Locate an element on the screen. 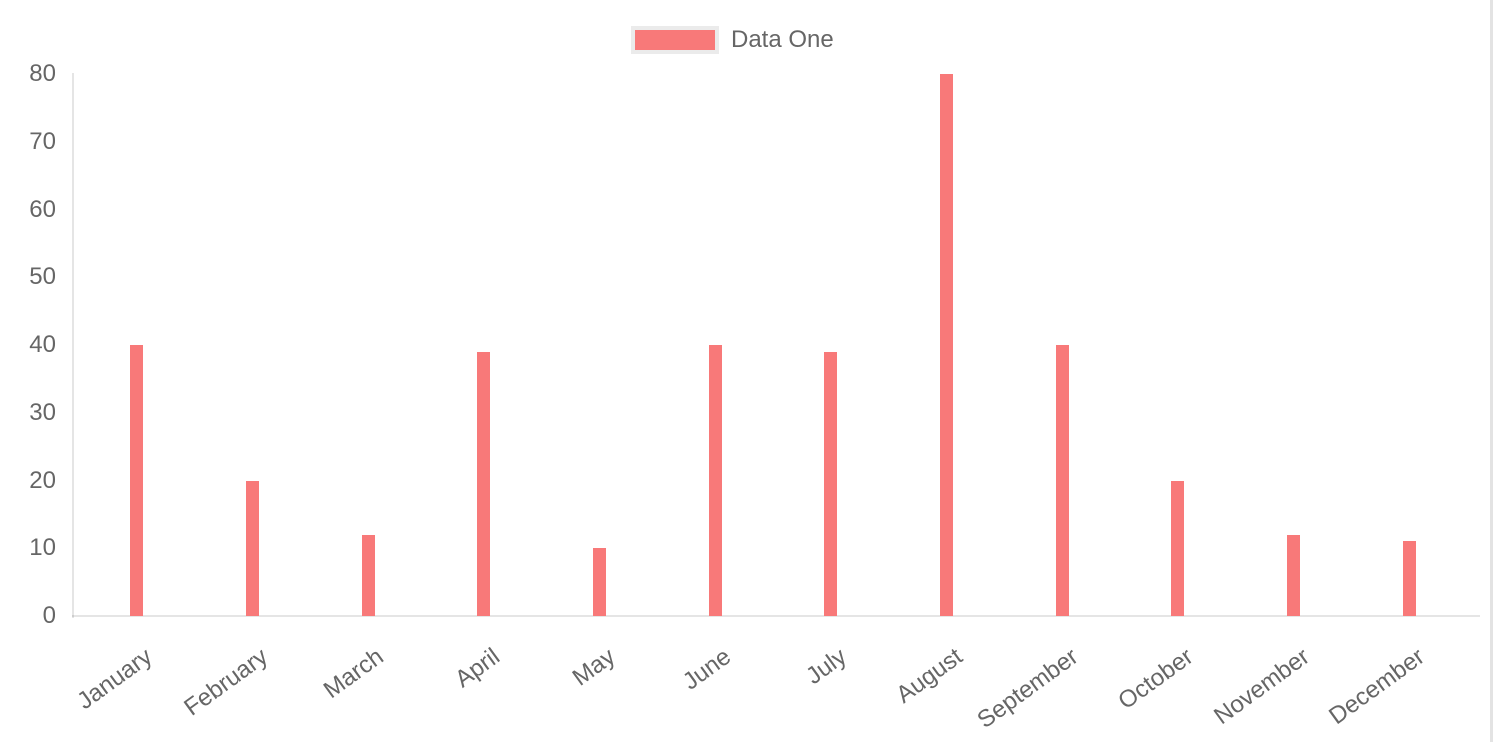  x-axis-label-january: January is located at coordinates (115, 679).